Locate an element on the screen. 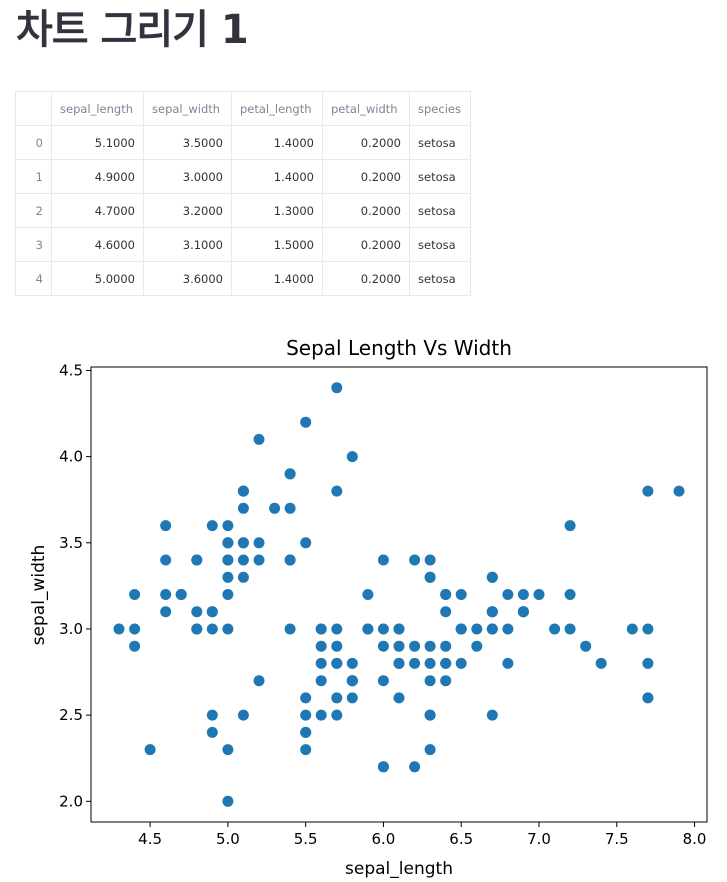  y-tick-label: 4.5 is located at coordinates (71, 370).